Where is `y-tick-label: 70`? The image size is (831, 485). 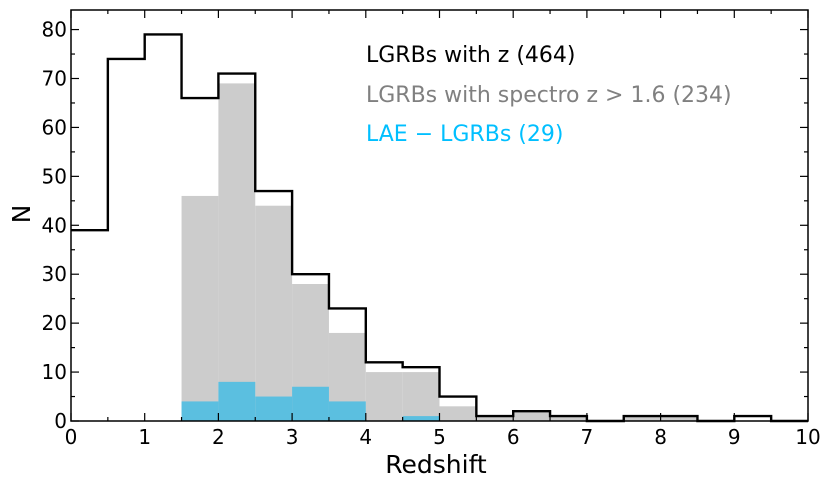
y-tick-label: 70 is located at coordinates (54, 79).